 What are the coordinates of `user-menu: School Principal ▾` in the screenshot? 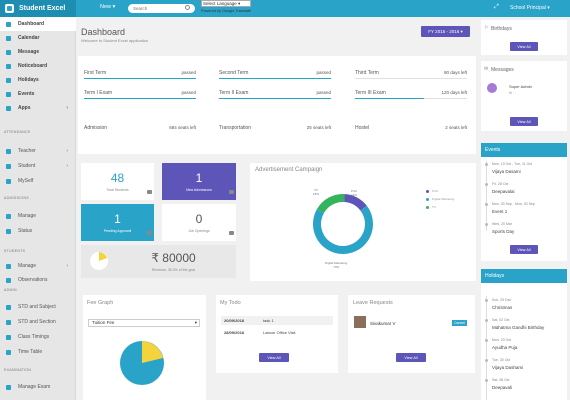 It's located at (530, 8).